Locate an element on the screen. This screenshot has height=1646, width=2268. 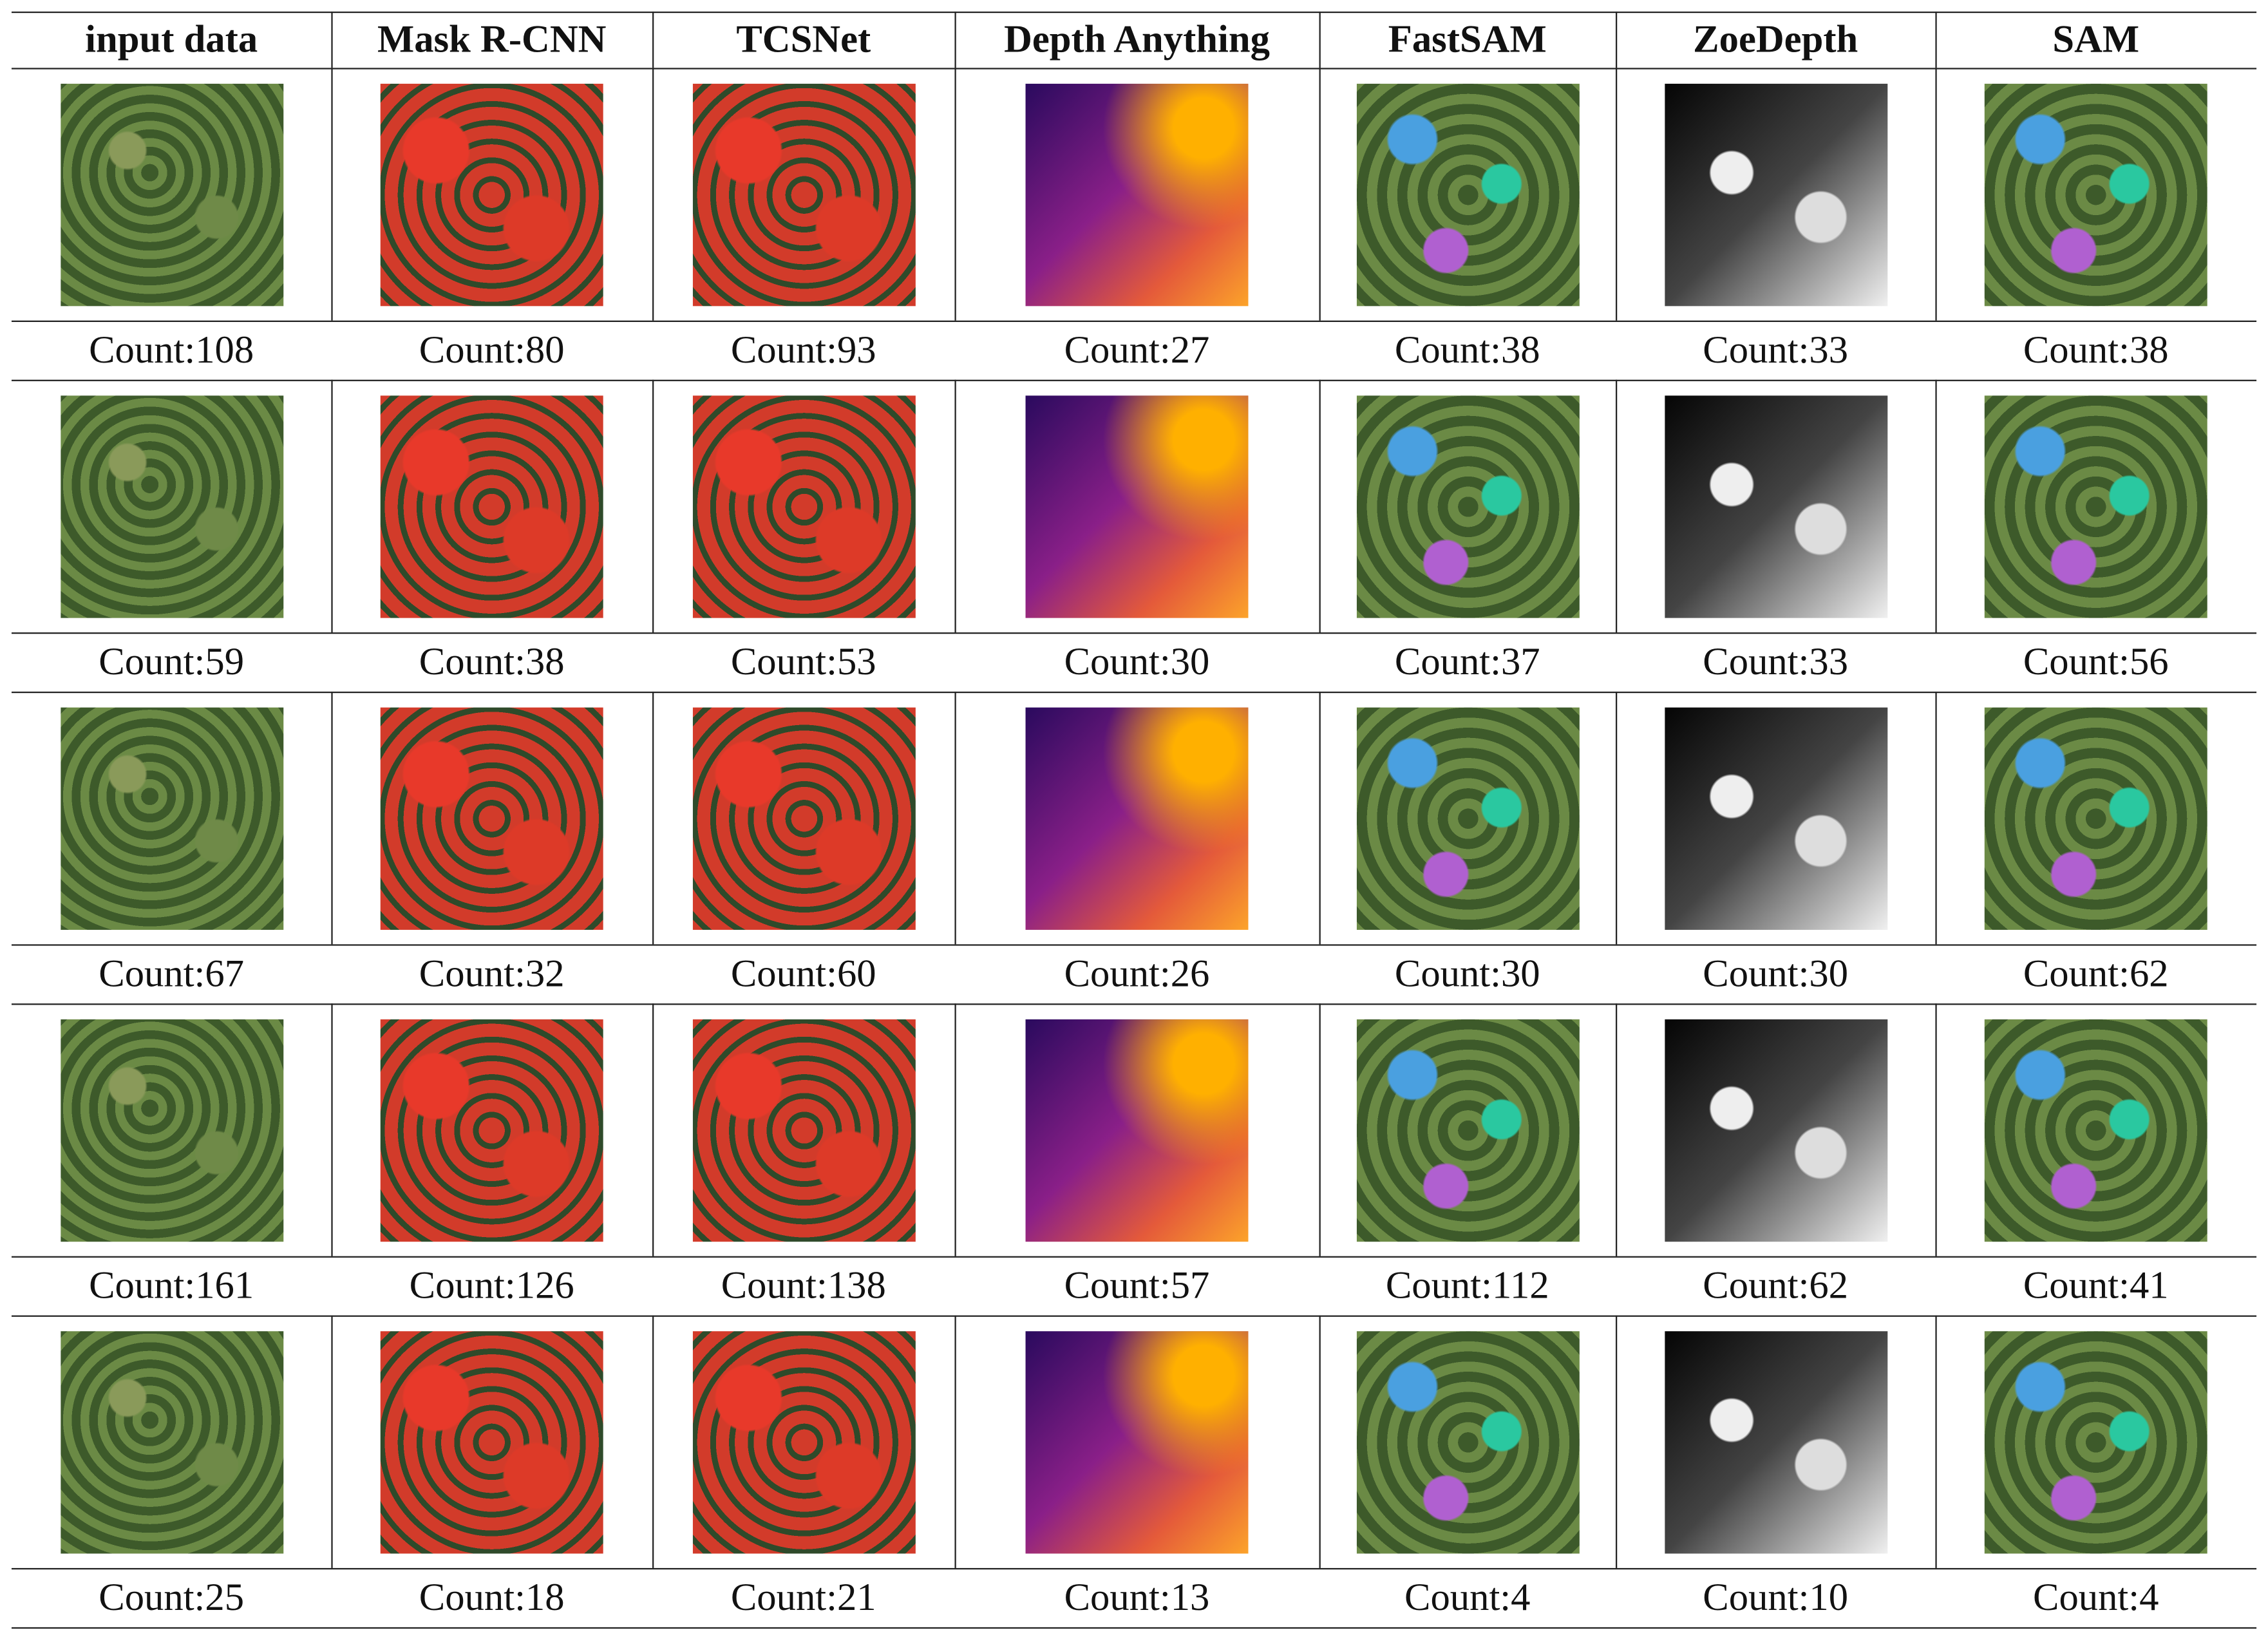
count-label: Count:112 is located at coordinates (1467, 1285).